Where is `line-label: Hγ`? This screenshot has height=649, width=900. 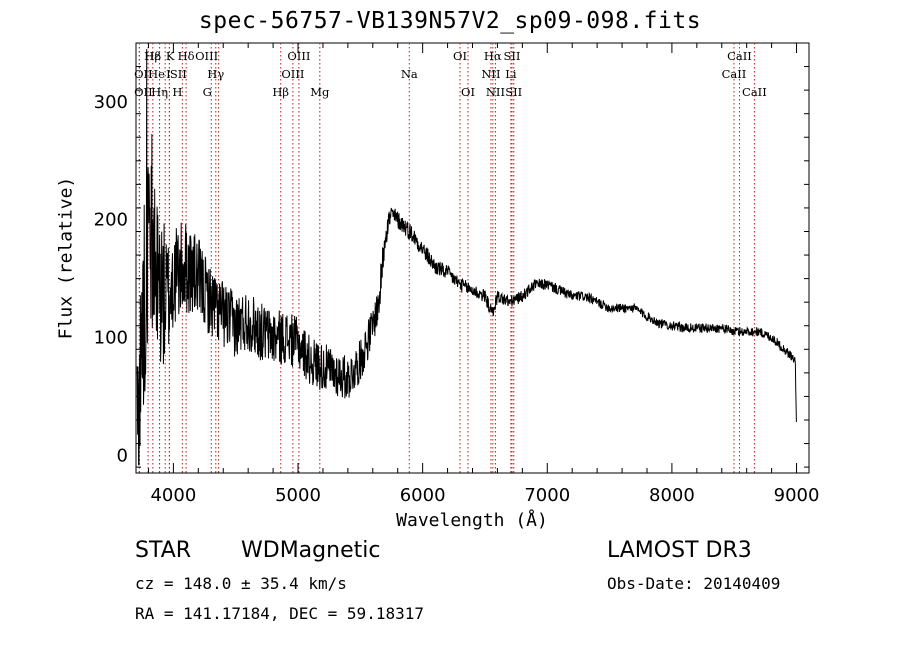 line-label: Hγ is located at coordinates (215, 74).